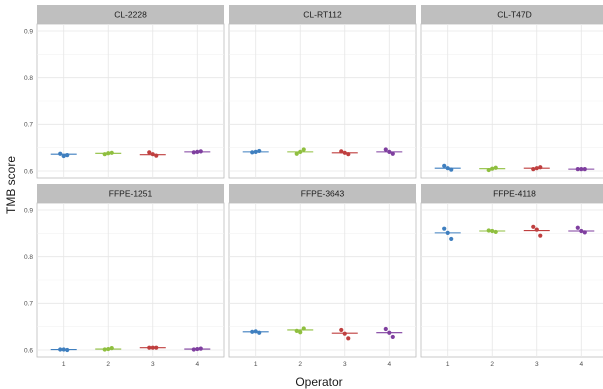 This screenshot has height=389, width=603. What do you see at coordinates (130, 271) in the screenshot?
I see `panel-ffpe-1251: FFPE-1251` at bounding box center [130, 271].